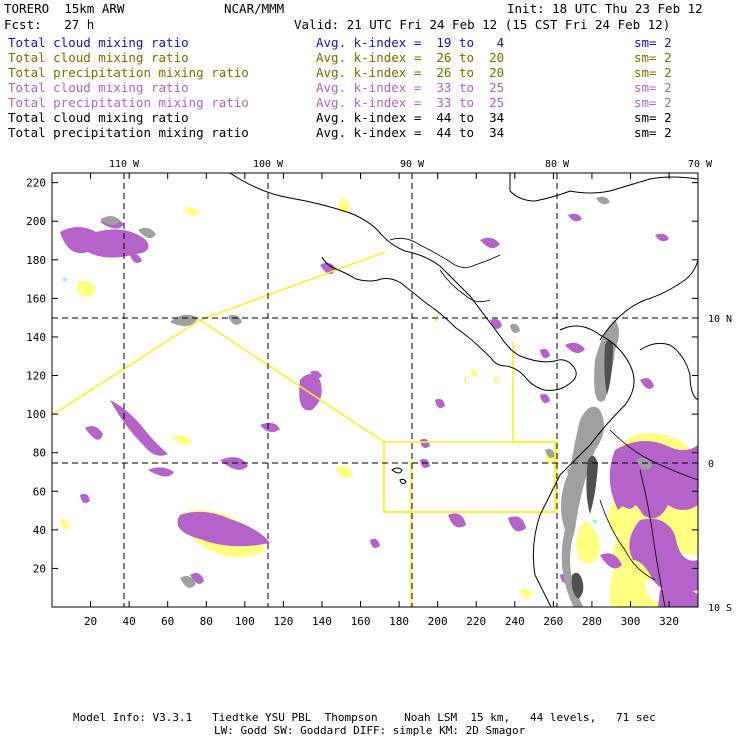 This screenshot has height=740, width=740. Describe the element at coordinates (36, 337) in the screenshot. I see `y-tick-label: 140` at that location.